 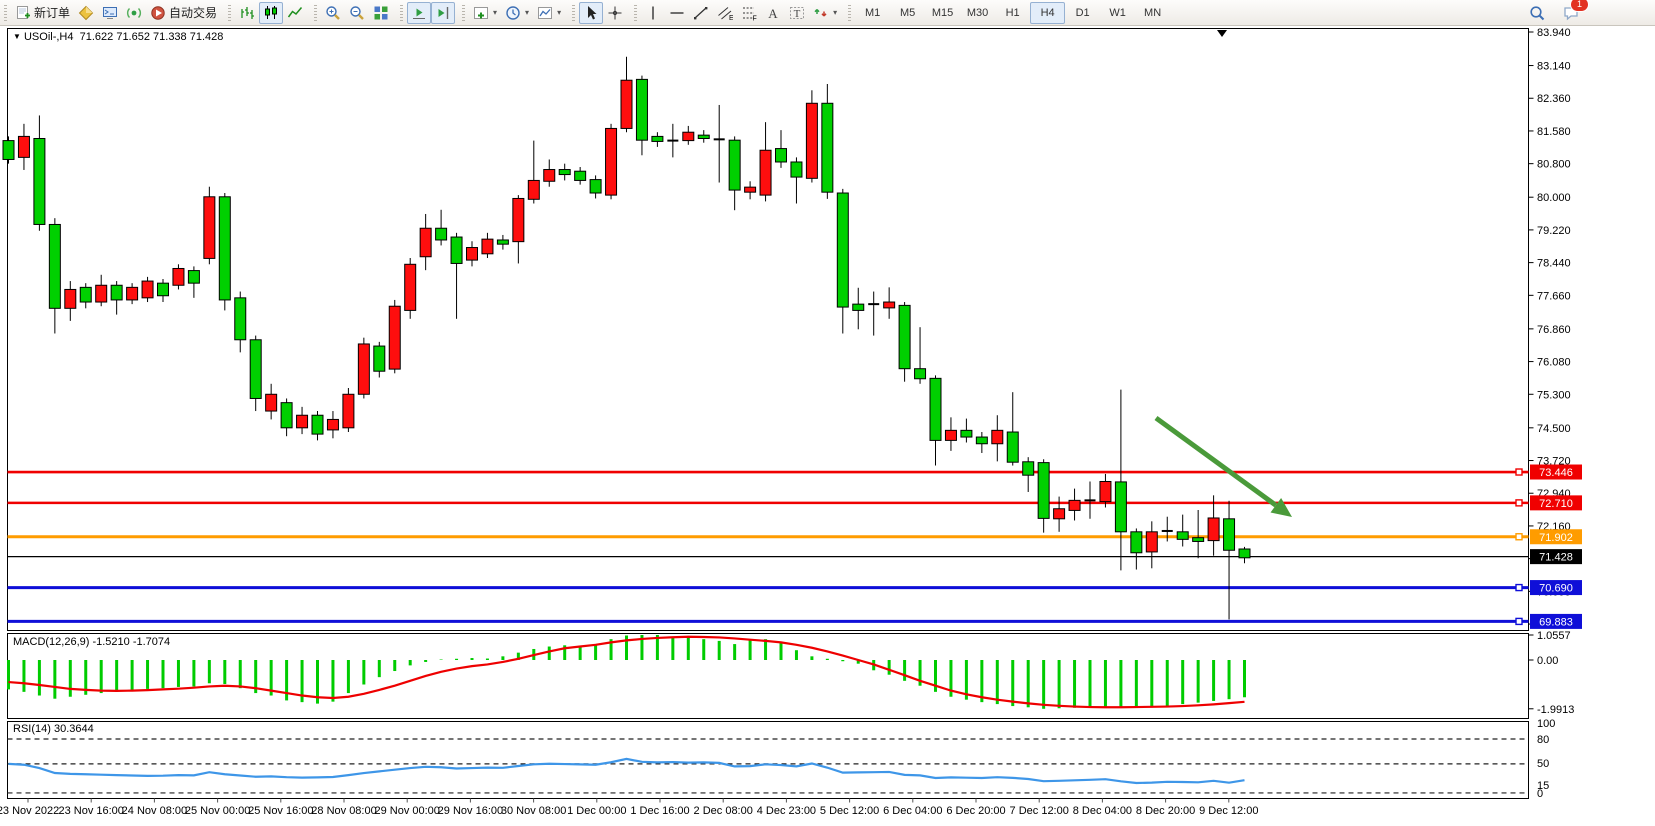 What do you see at coordinates (768, 811) in the screenshot?
I see `time-scale-drag-area` at bounding box center [768, 811].